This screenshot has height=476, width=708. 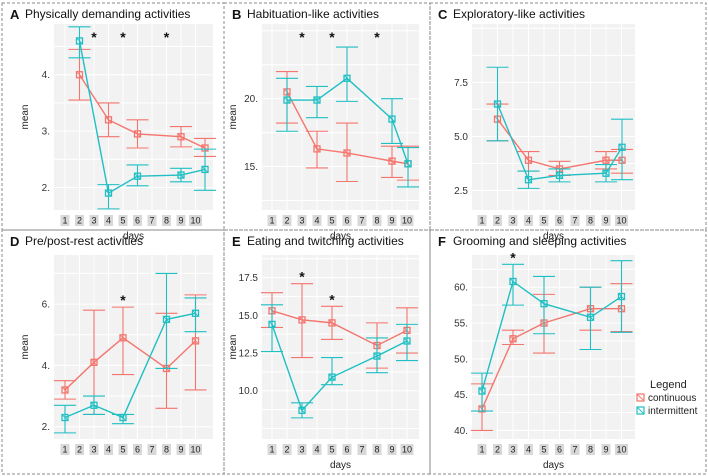 I want to click on x-tick-label: 7, so click(x=151, y=450).